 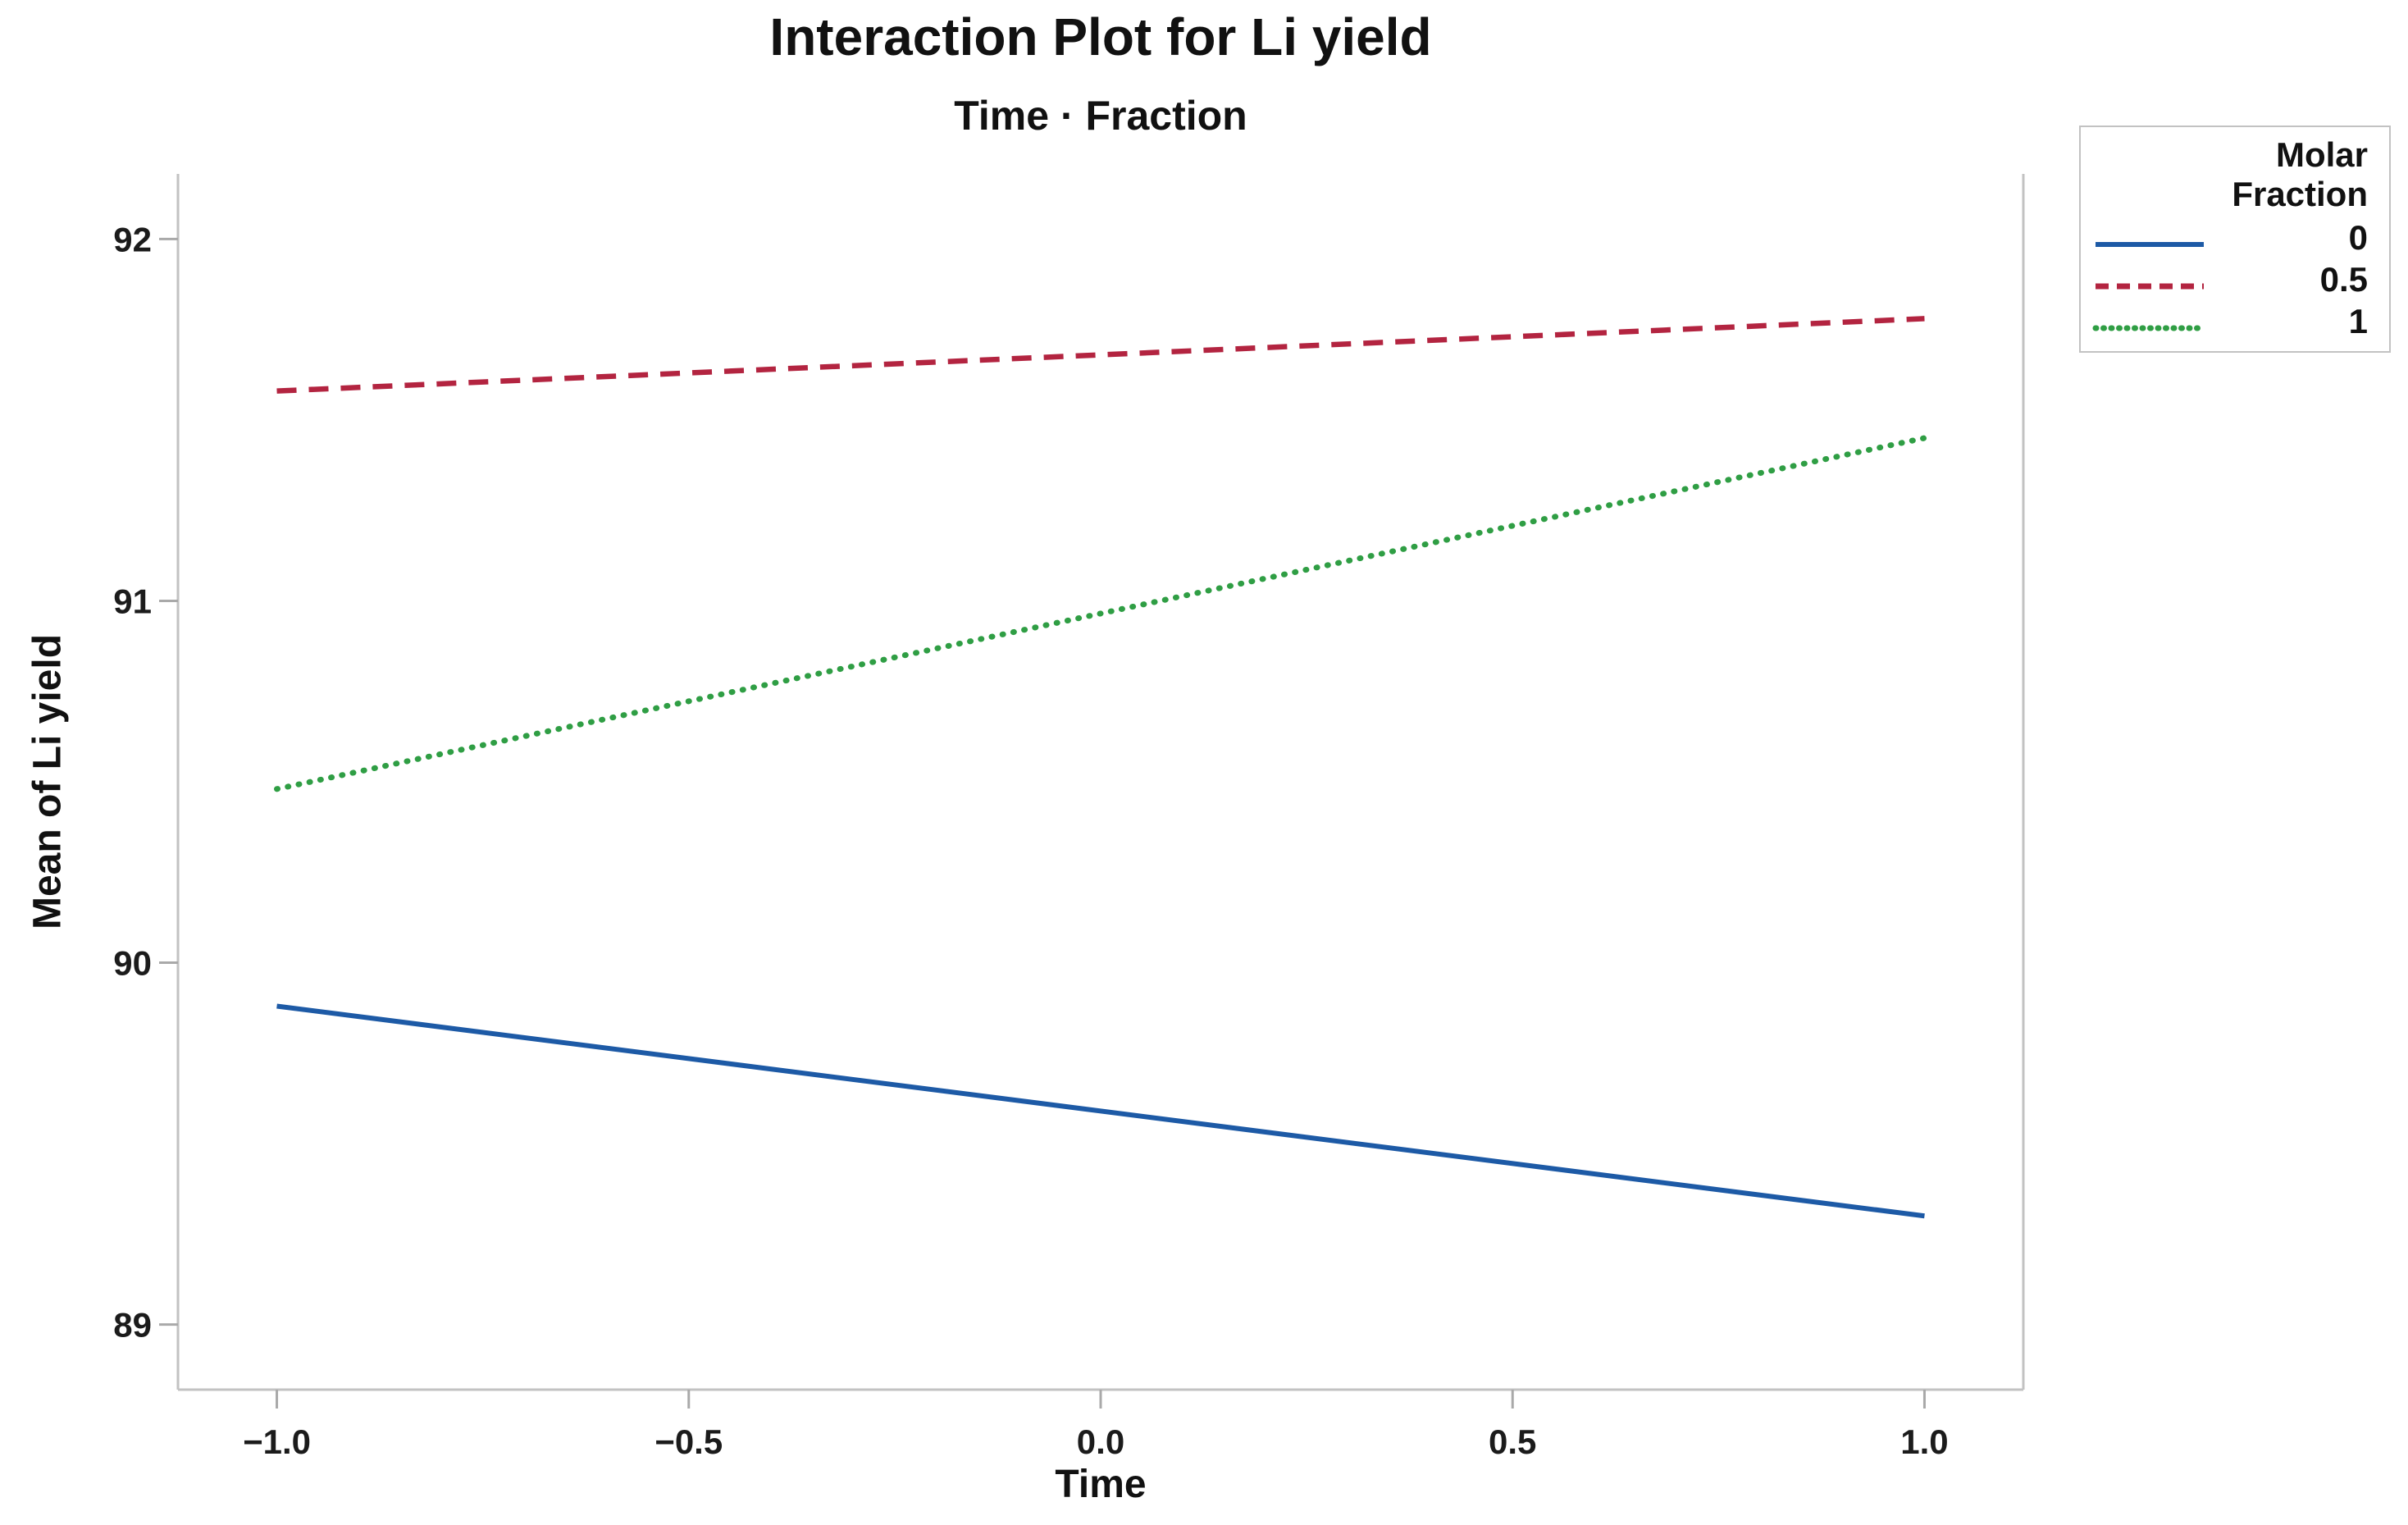 I want to click on legend-title-line-2: Fraction, so click(x=2300, y=194).